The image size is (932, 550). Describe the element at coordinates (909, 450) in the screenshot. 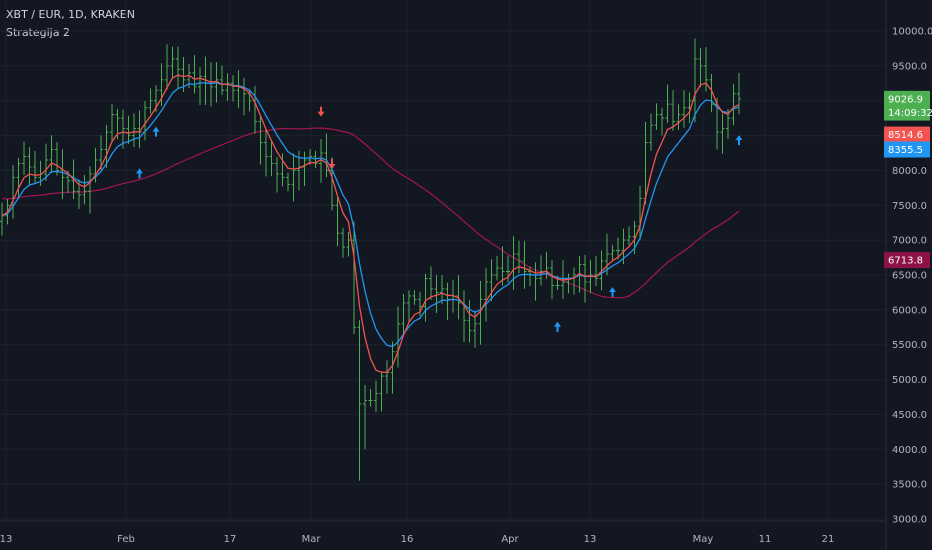

I see `price-tick-label: 4000.0` at that location.